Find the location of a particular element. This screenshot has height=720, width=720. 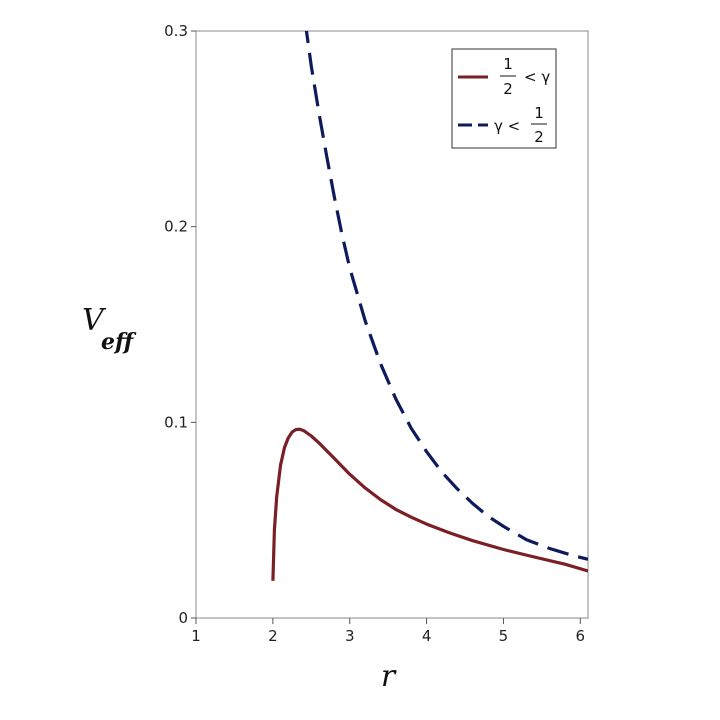

y-axis: 0 0.1 0.2 0.3 is located at coordinates (180, 324).